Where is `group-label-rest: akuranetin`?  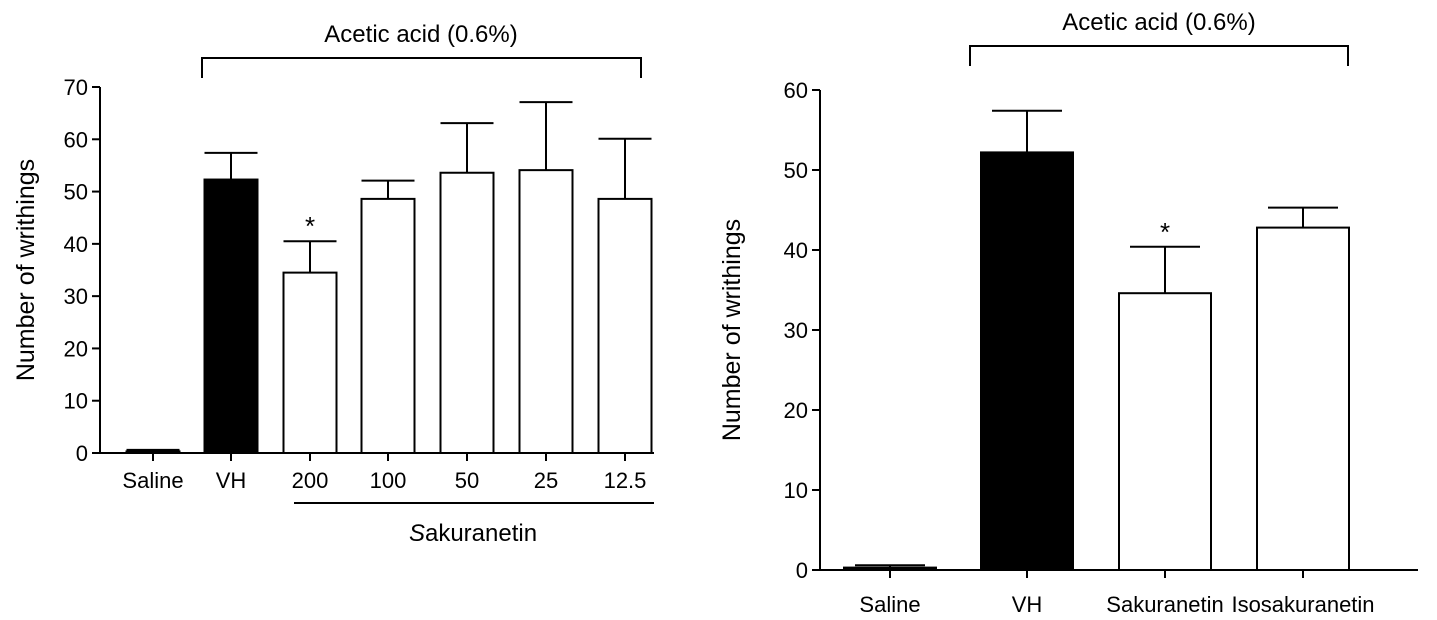
group-label-rest: akuranetin is located at coordinates (481, 533).